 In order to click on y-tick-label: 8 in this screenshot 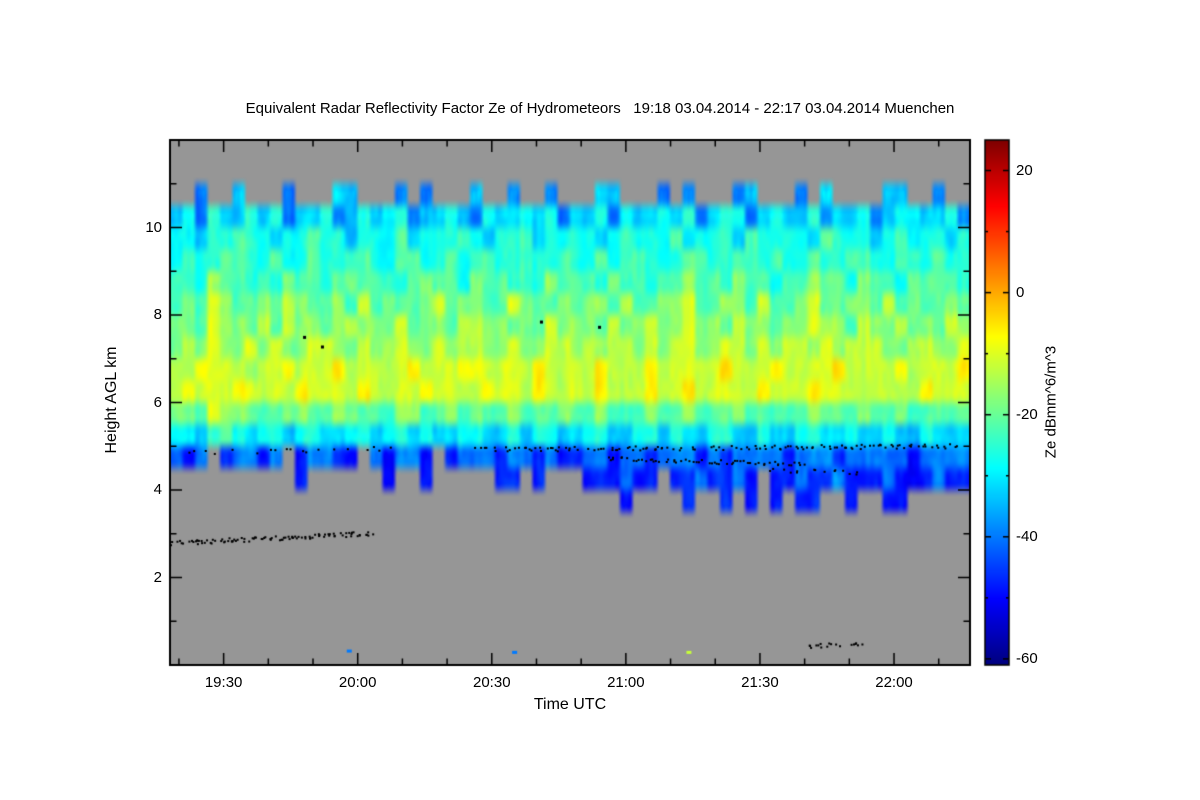, I will do `click(157, 314)`.